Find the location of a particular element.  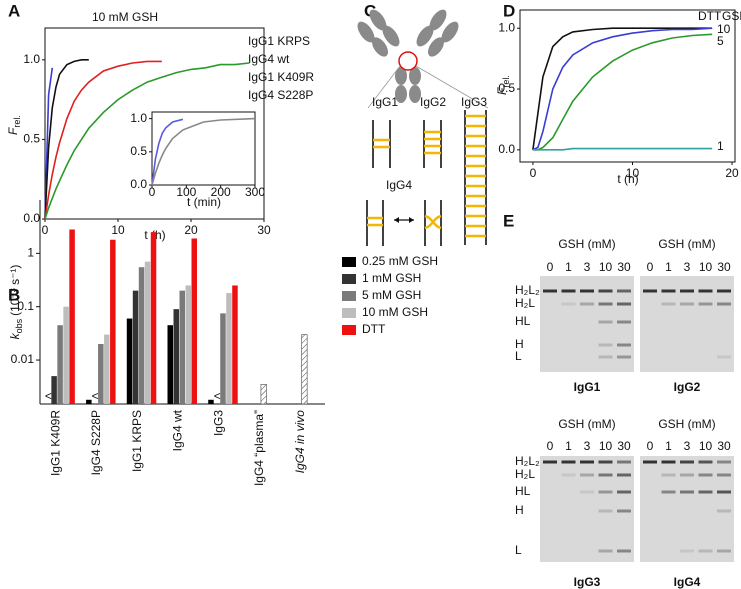

diagram-label: IgG3 is located at coordinates (474, 102).